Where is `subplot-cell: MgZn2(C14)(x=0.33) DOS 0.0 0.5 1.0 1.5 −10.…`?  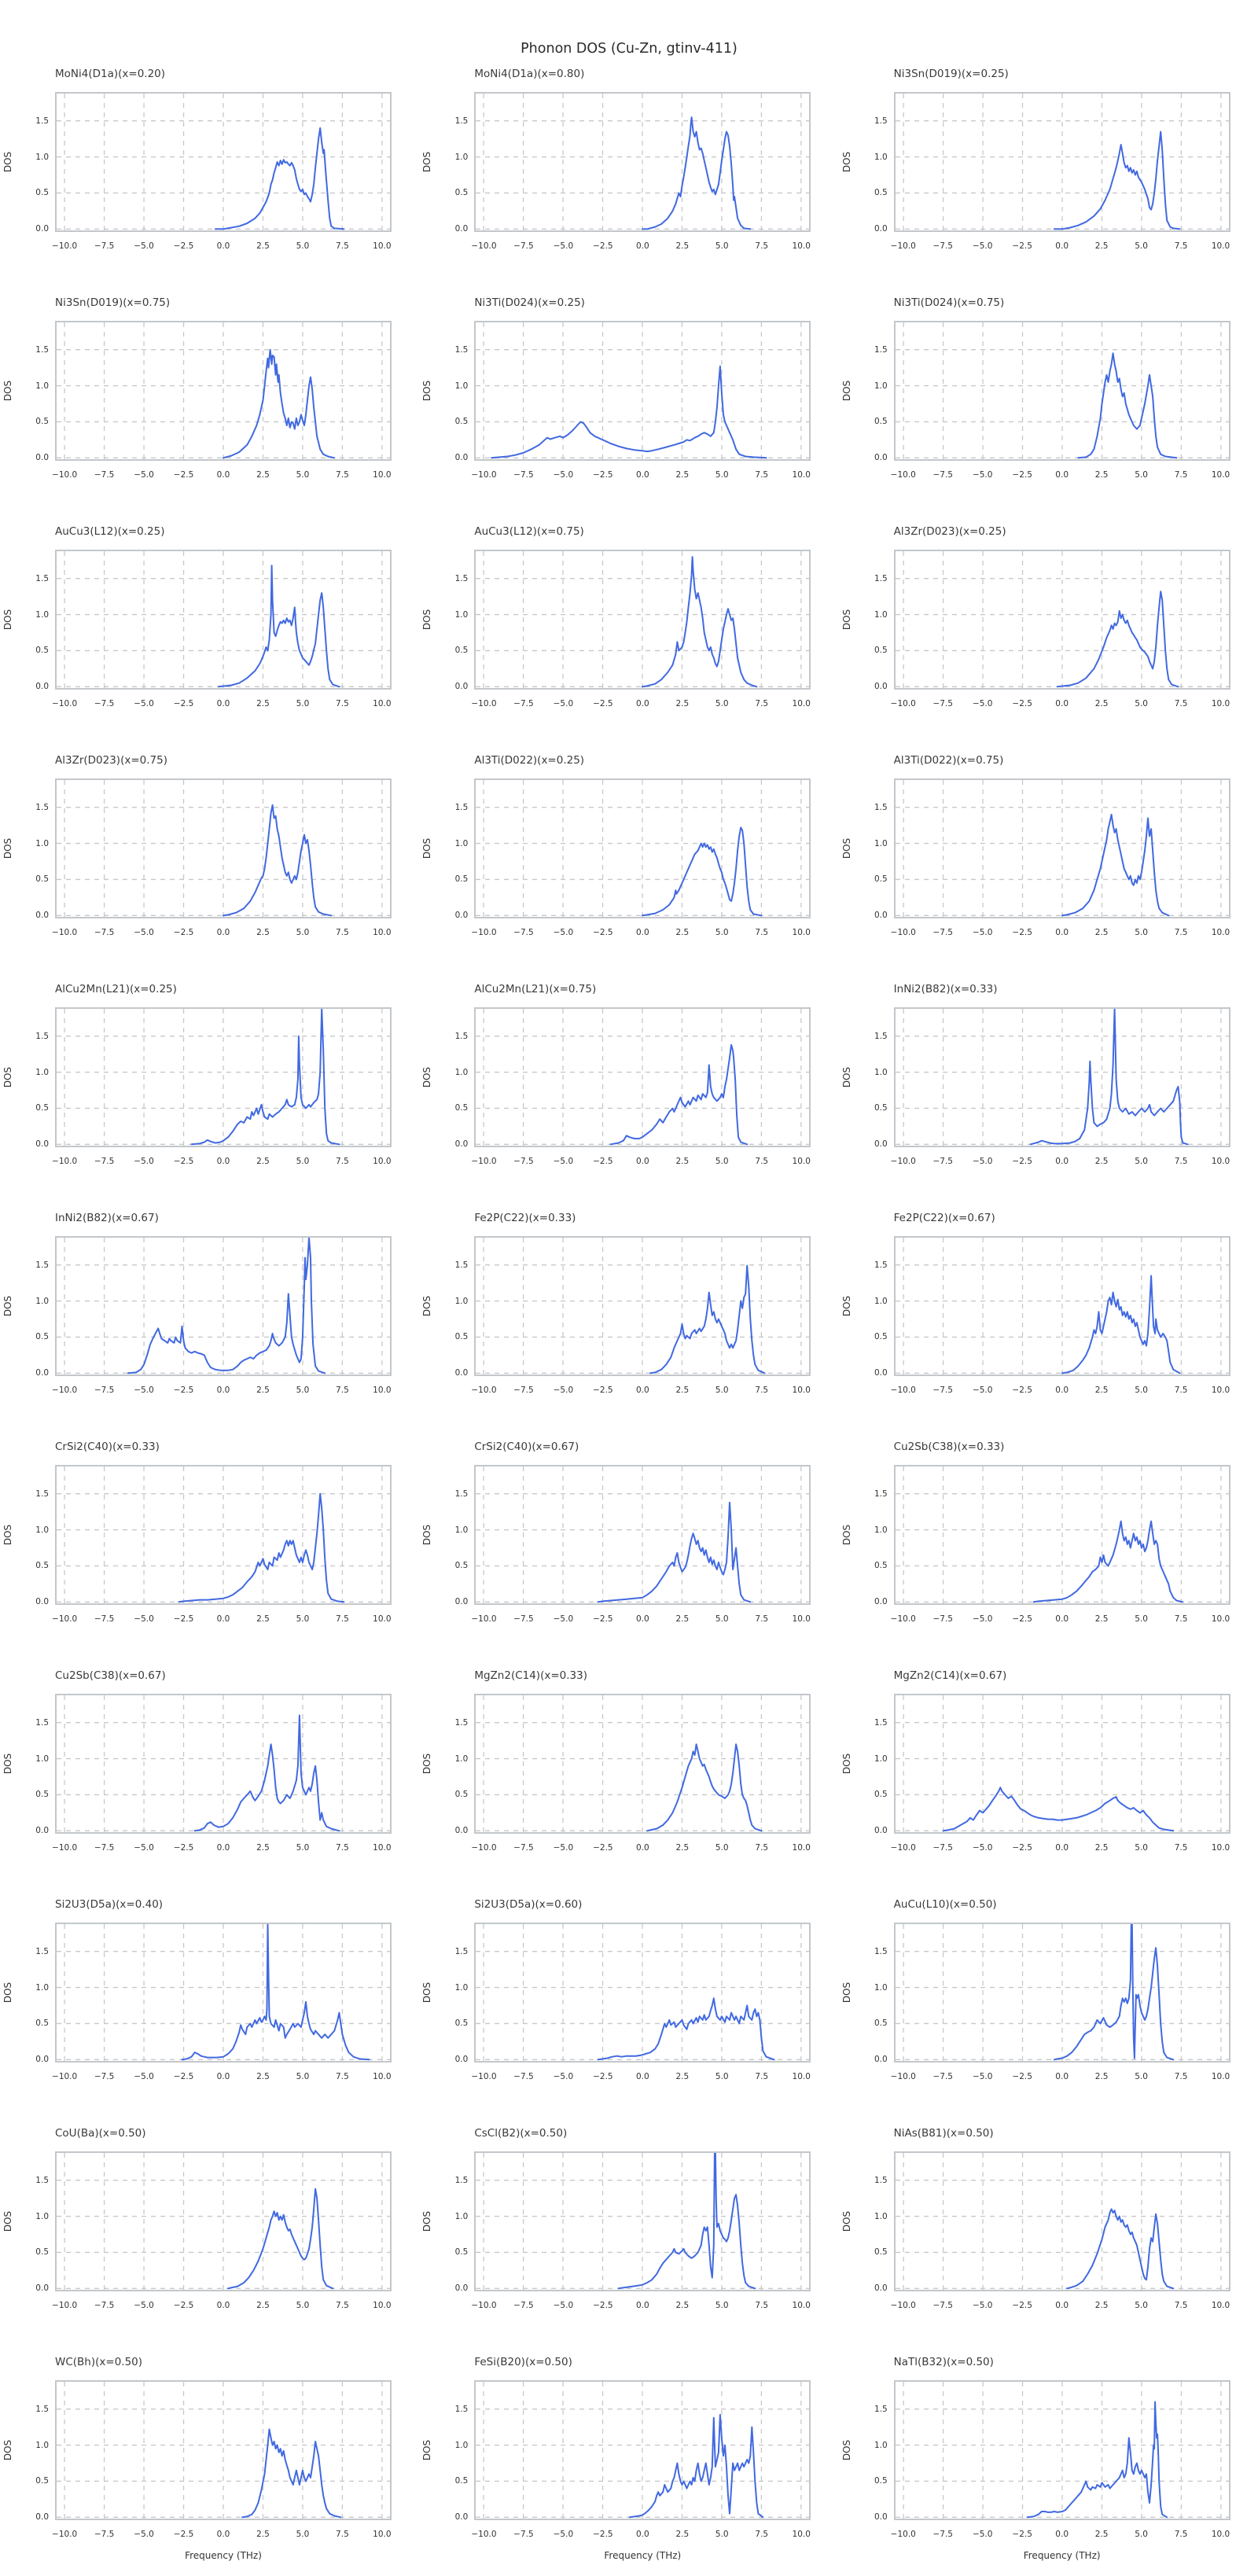 subplot-cell: MgZn2(C14)(x=0.33) DOS 0.0 0.5 1.0 1.5 −10.… is located at coordinates (628, 1775).